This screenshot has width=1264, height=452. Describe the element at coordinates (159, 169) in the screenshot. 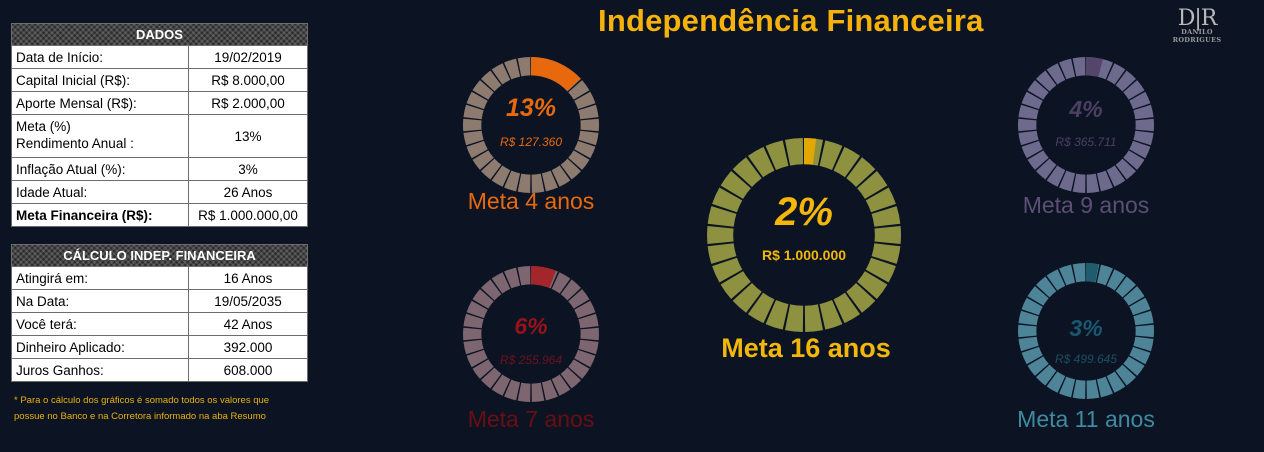

I see `dados-row-inflation: Inflação Atual (%): 3%` at that location.